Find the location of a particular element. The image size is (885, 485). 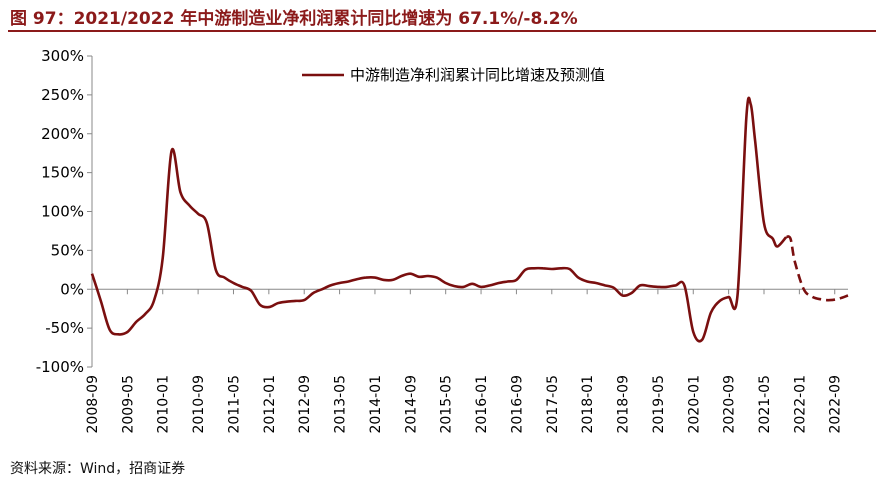

y-tick-label: 200% is located at coordinates (62, 134).